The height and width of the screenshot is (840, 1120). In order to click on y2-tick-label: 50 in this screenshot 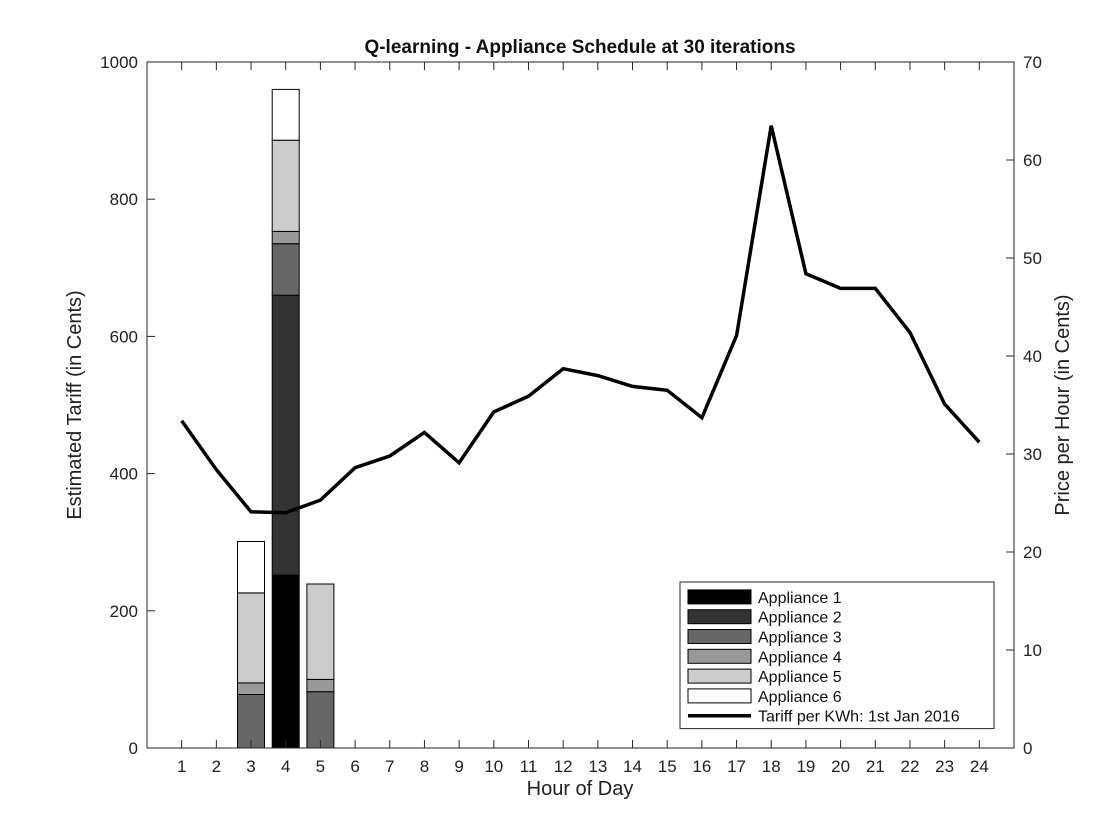, I will do `click(1032, 258)`.